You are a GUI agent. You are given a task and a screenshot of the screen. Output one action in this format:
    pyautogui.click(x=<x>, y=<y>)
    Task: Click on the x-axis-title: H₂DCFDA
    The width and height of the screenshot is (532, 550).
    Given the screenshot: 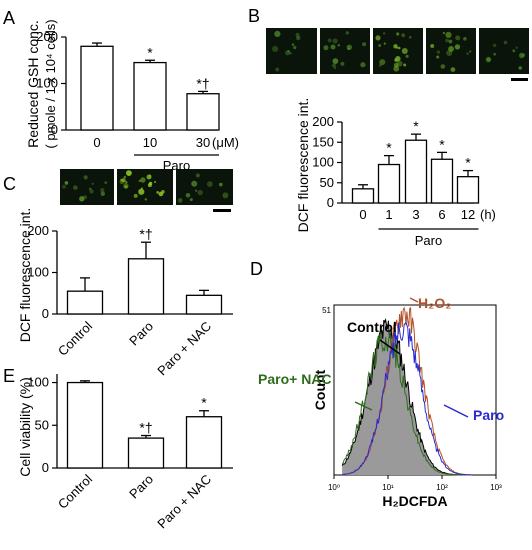 What is the action you would take?
    pyautogui.click(x=414, y=501)
    